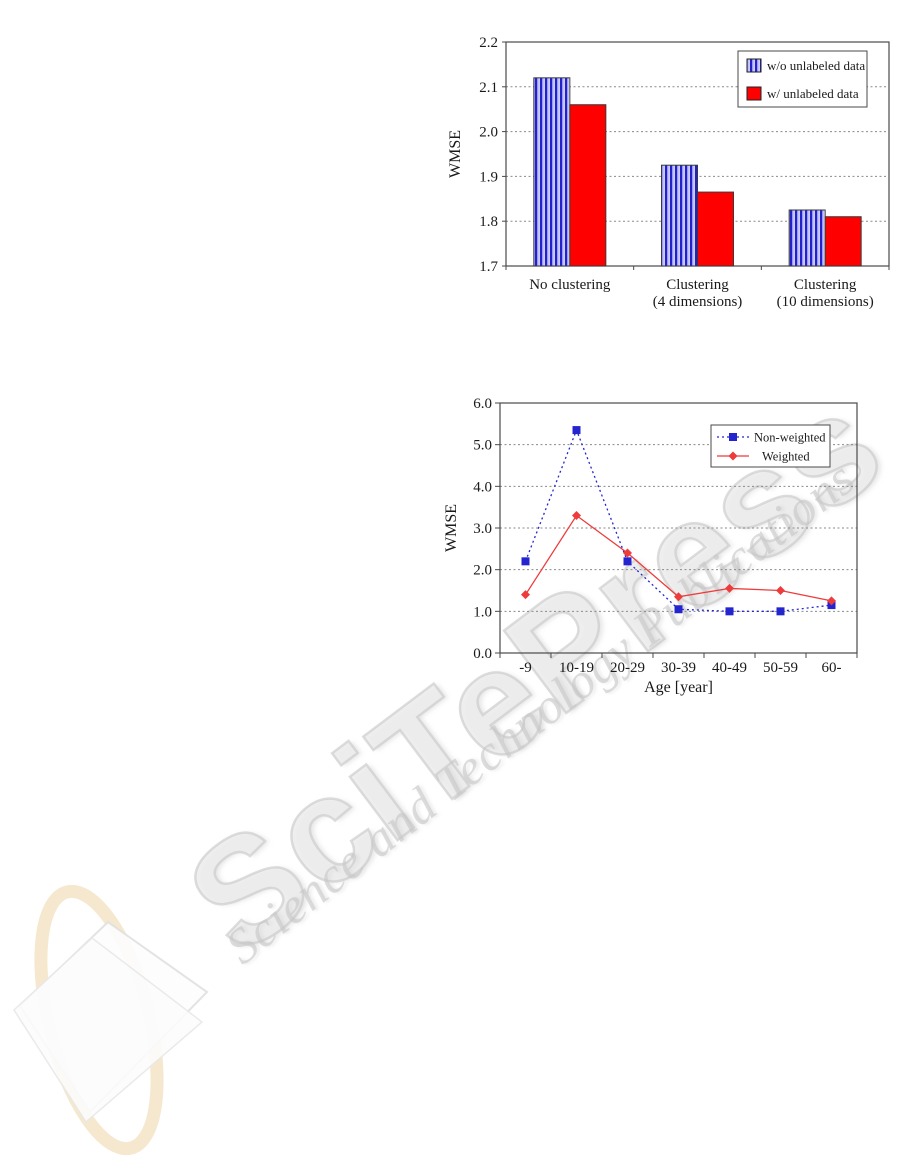 The width and height of the screenshot is (901, 1169). I want to click on y-tick-label: 5.0, so click(482, 446).